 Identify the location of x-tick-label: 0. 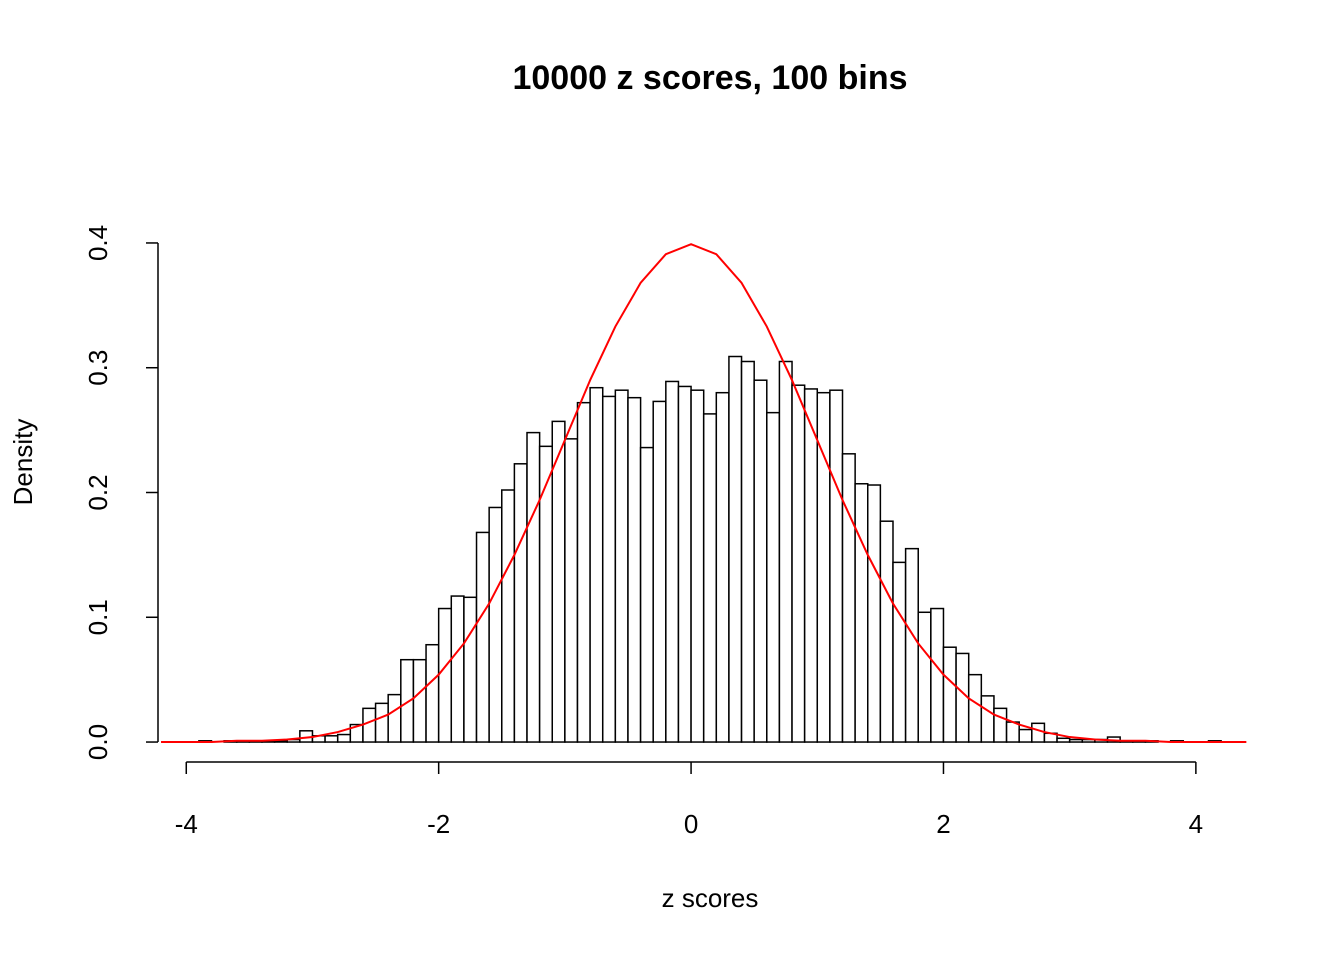
(691, 824).